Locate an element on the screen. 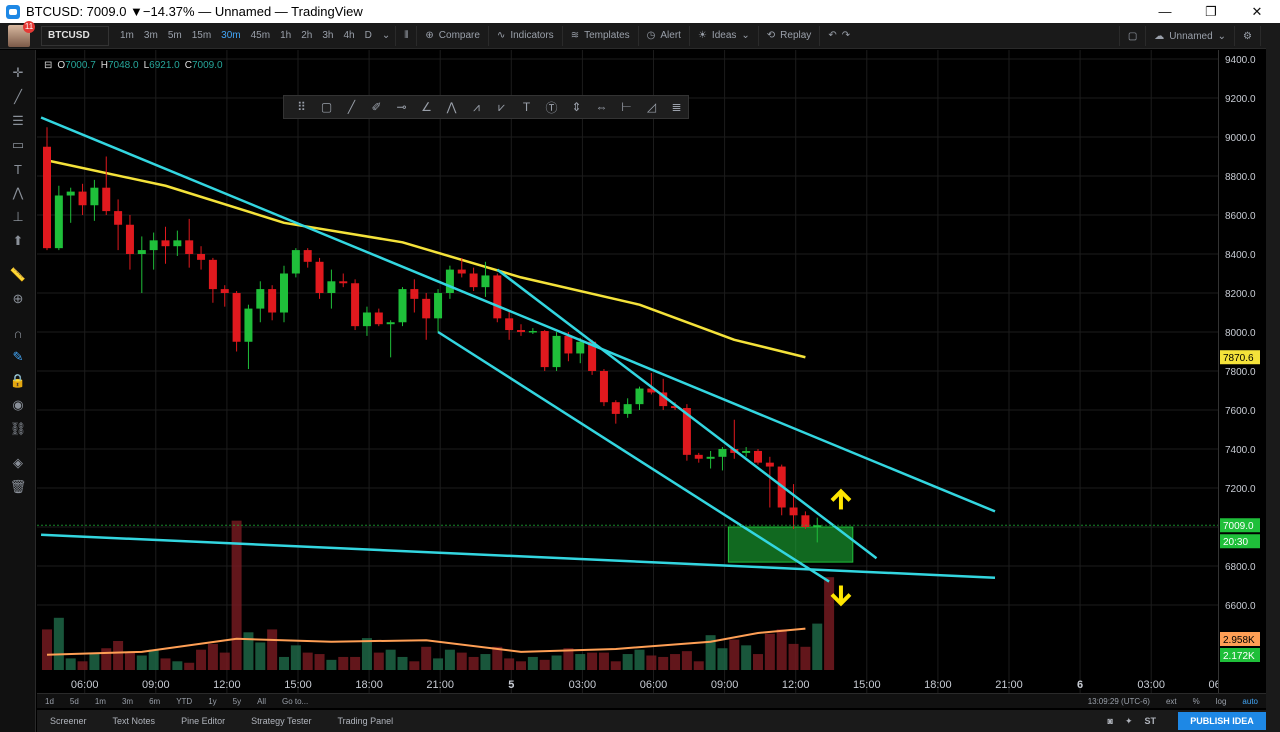  rectangle-icon: ▭ is located at coordinates (18, 144).